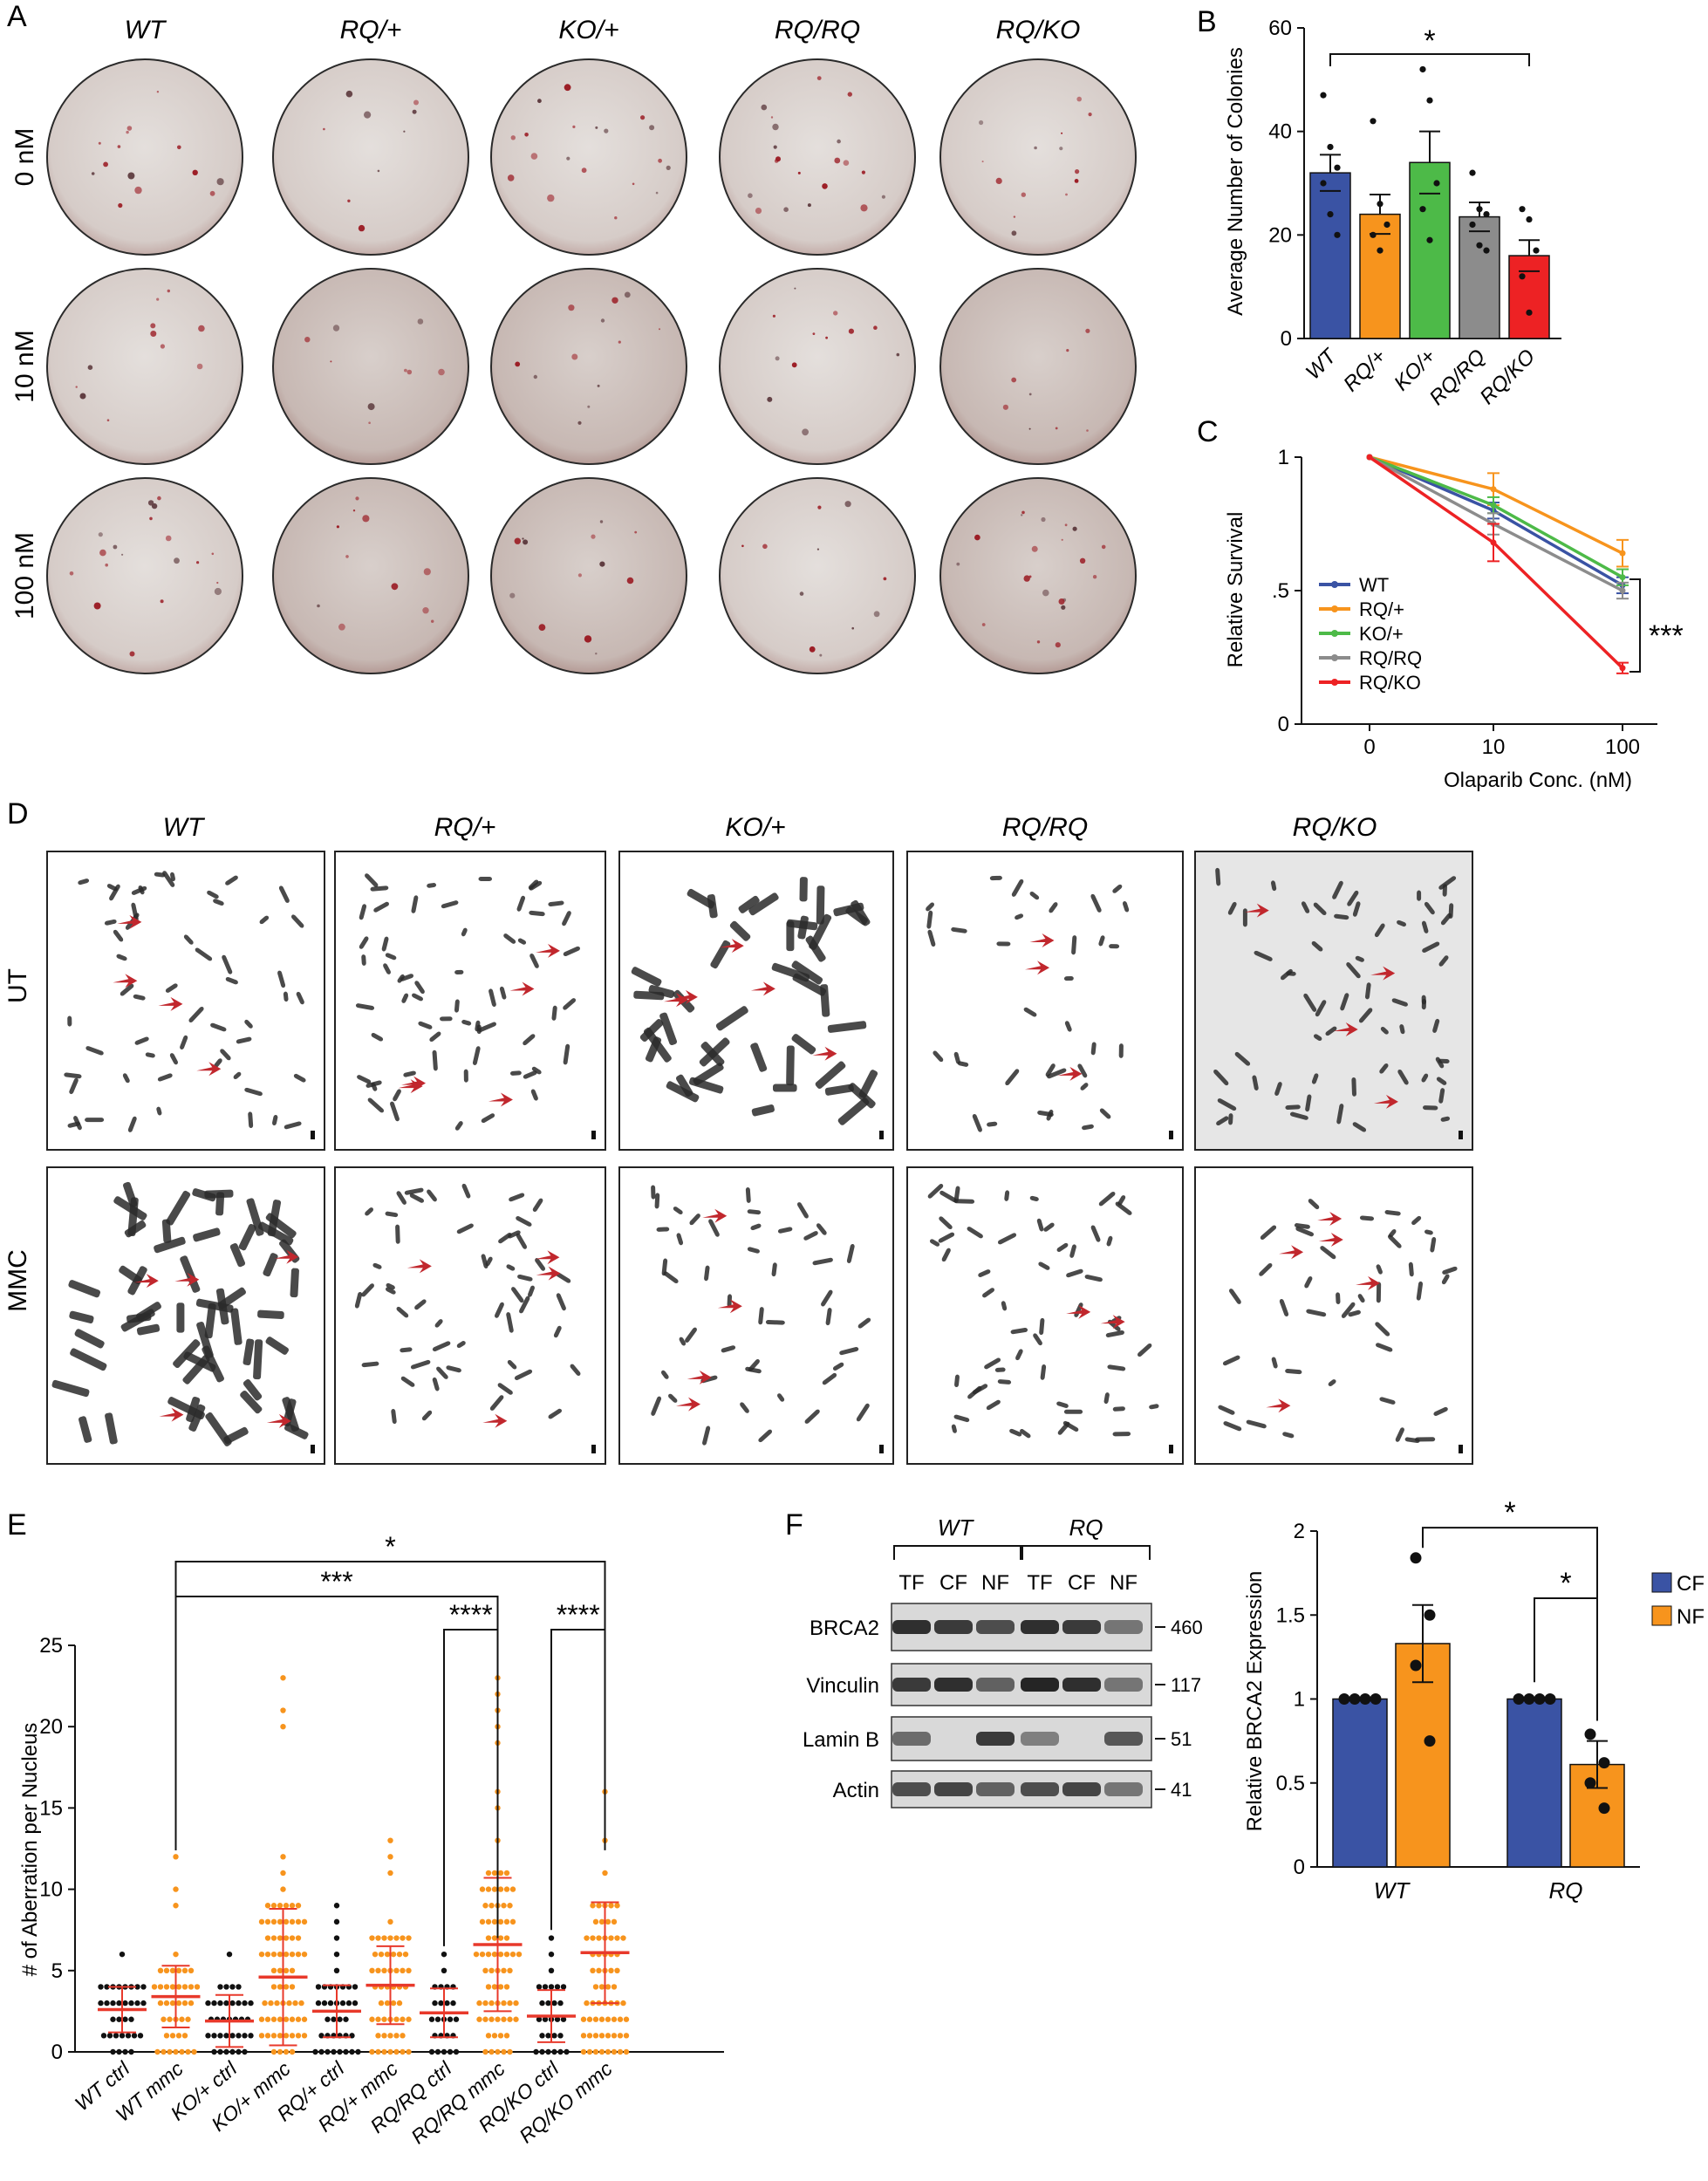 The image size is (1708, 2181). I want to click on a-col-label: RQ/KO, so click(1038, 30).